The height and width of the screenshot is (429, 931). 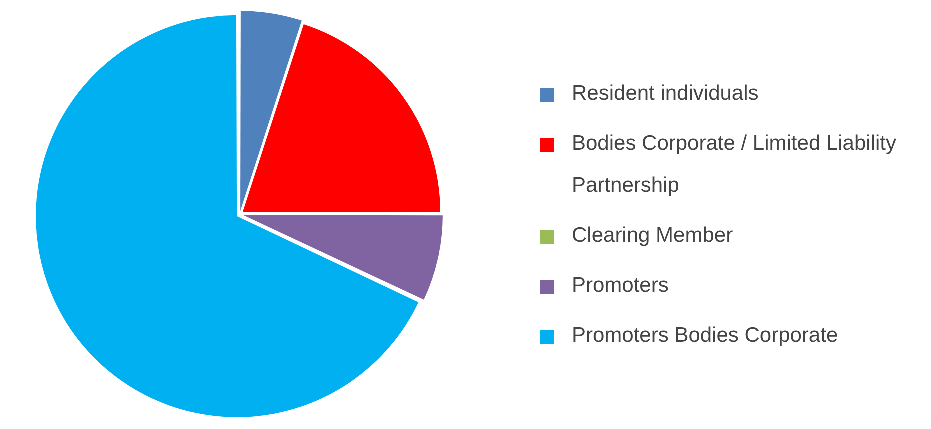 What do you see at coordinates (653, 235) in the screenshot?
I see `legend-label: Clearing Member` at bounding box center [653, 235].